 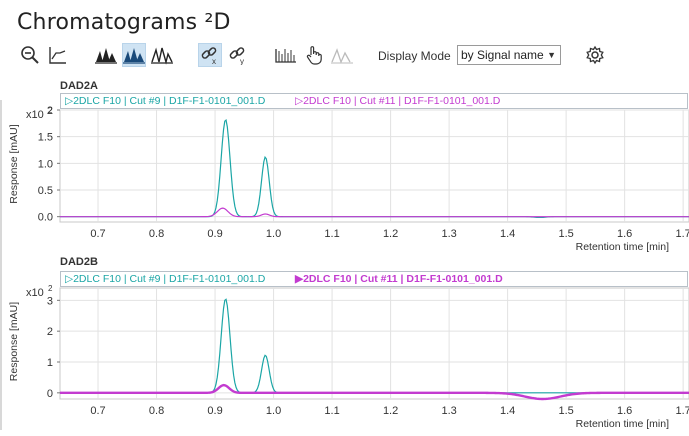 I want to click on legend-item-cut11: ▷2DLC F10 | Cut #11 | D1F-F1-0101_001.D, so click(x=398, y=101).